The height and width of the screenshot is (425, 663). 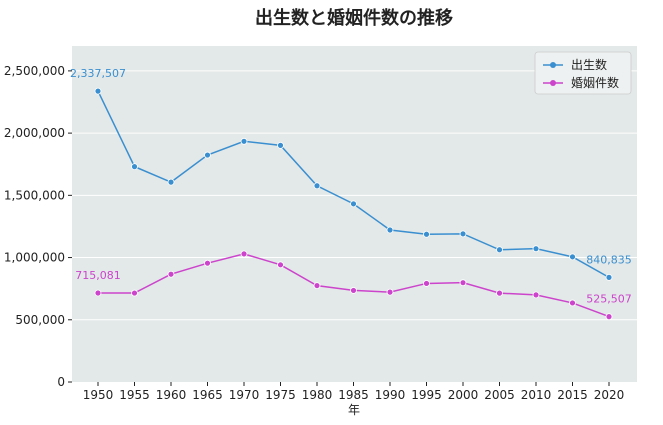 I want to click on x-tick-label: 2005, so click(x=499, y=395).